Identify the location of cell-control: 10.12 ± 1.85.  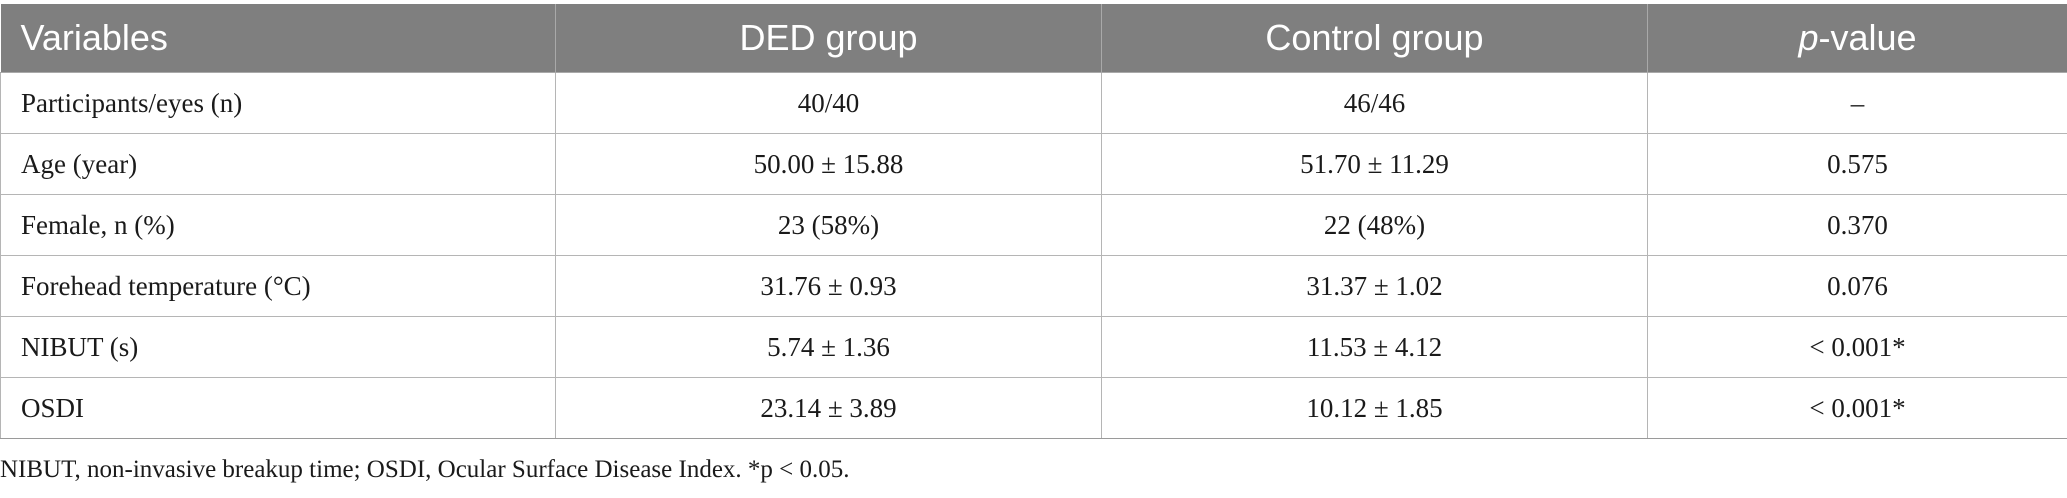
(1374, 408).